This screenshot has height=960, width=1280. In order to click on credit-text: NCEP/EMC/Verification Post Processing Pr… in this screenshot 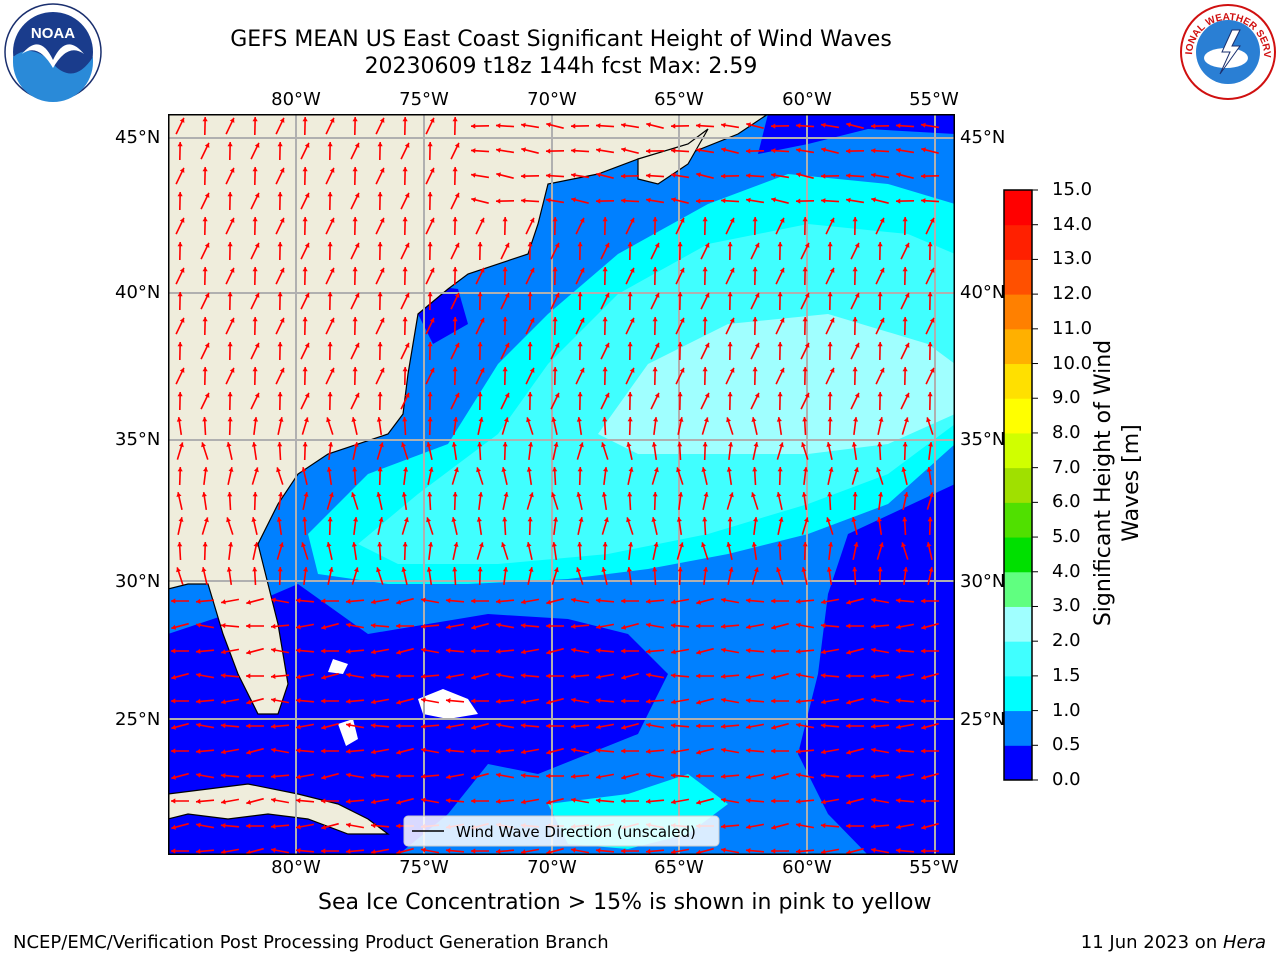, I will do `click(311, 942)`.